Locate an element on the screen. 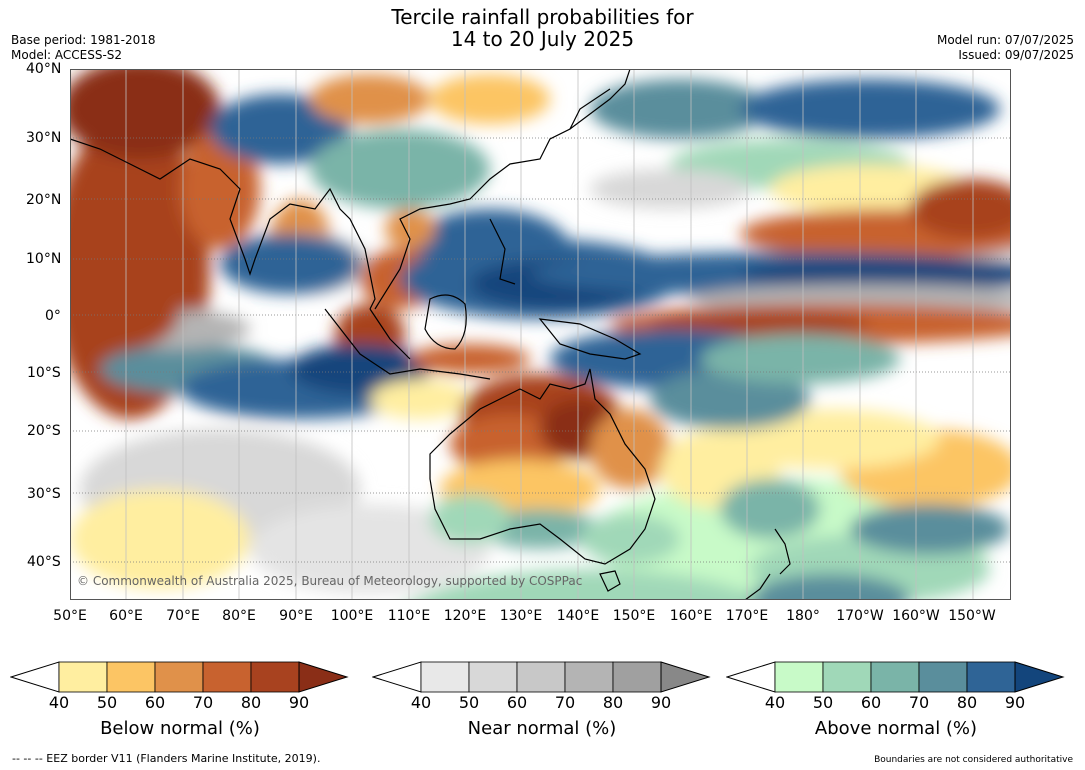  lon-label: 180° is located at coordinates (803, 616).